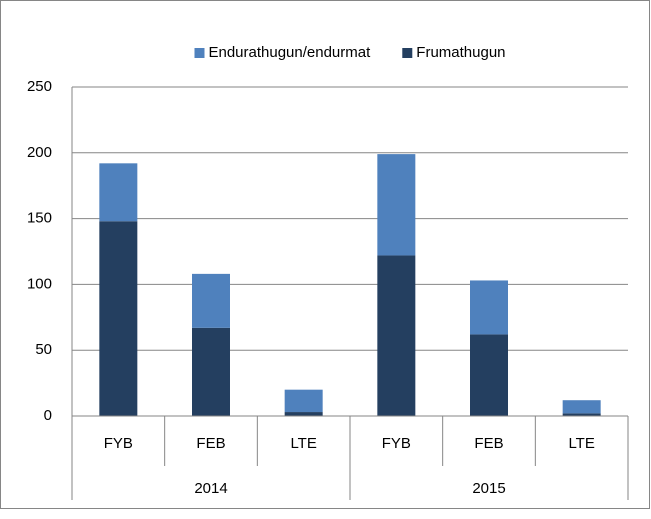  What do you see at coordinates (48, 415) in the screenshot?
I see `y-tick-label: 0` at bounding box center [48, 415].